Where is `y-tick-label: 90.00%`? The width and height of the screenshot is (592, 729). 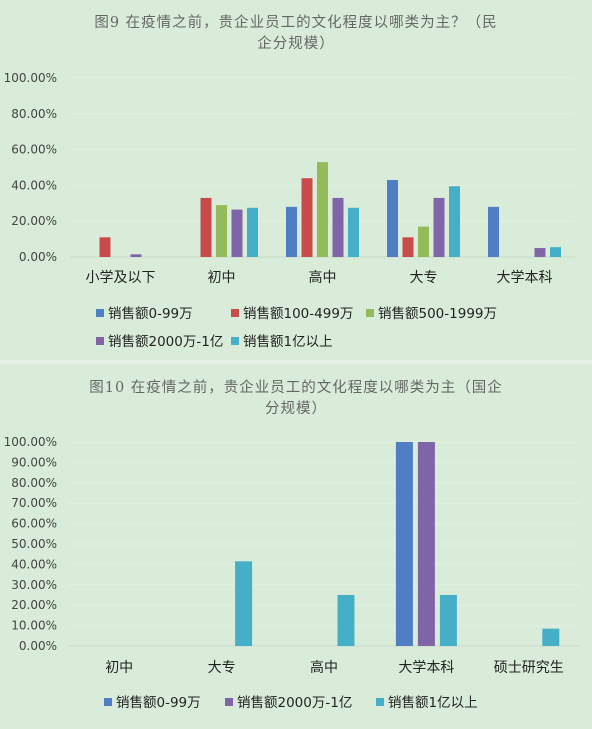 y-tick-label: 90.00% is located at coordinates (34, 462).